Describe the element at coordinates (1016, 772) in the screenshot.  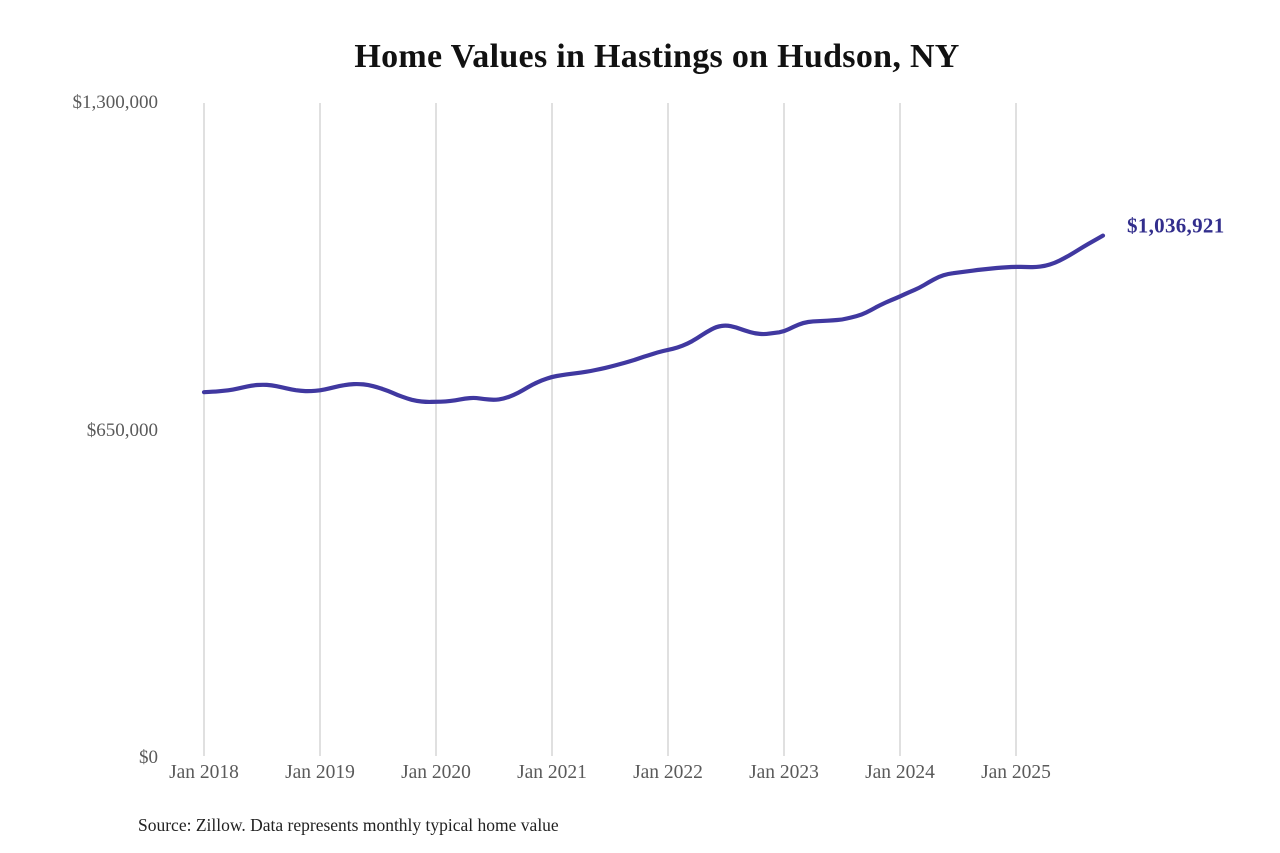
I see `x-axis-tick-label: Jan 2025` at that location.